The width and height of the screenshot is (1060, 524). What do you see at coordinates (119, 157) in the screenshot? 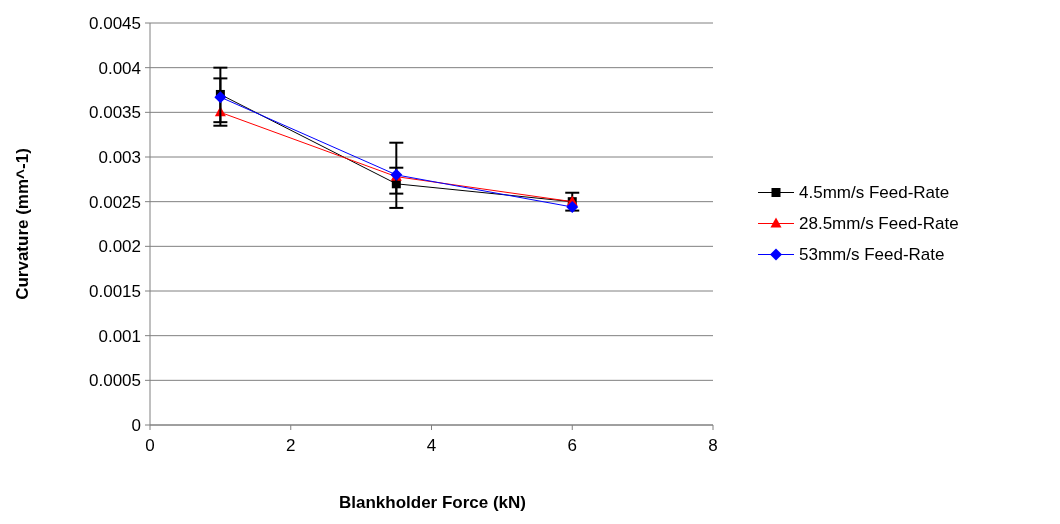
I see `y-tick-label: 0.003` at bounding box center [119, 157].